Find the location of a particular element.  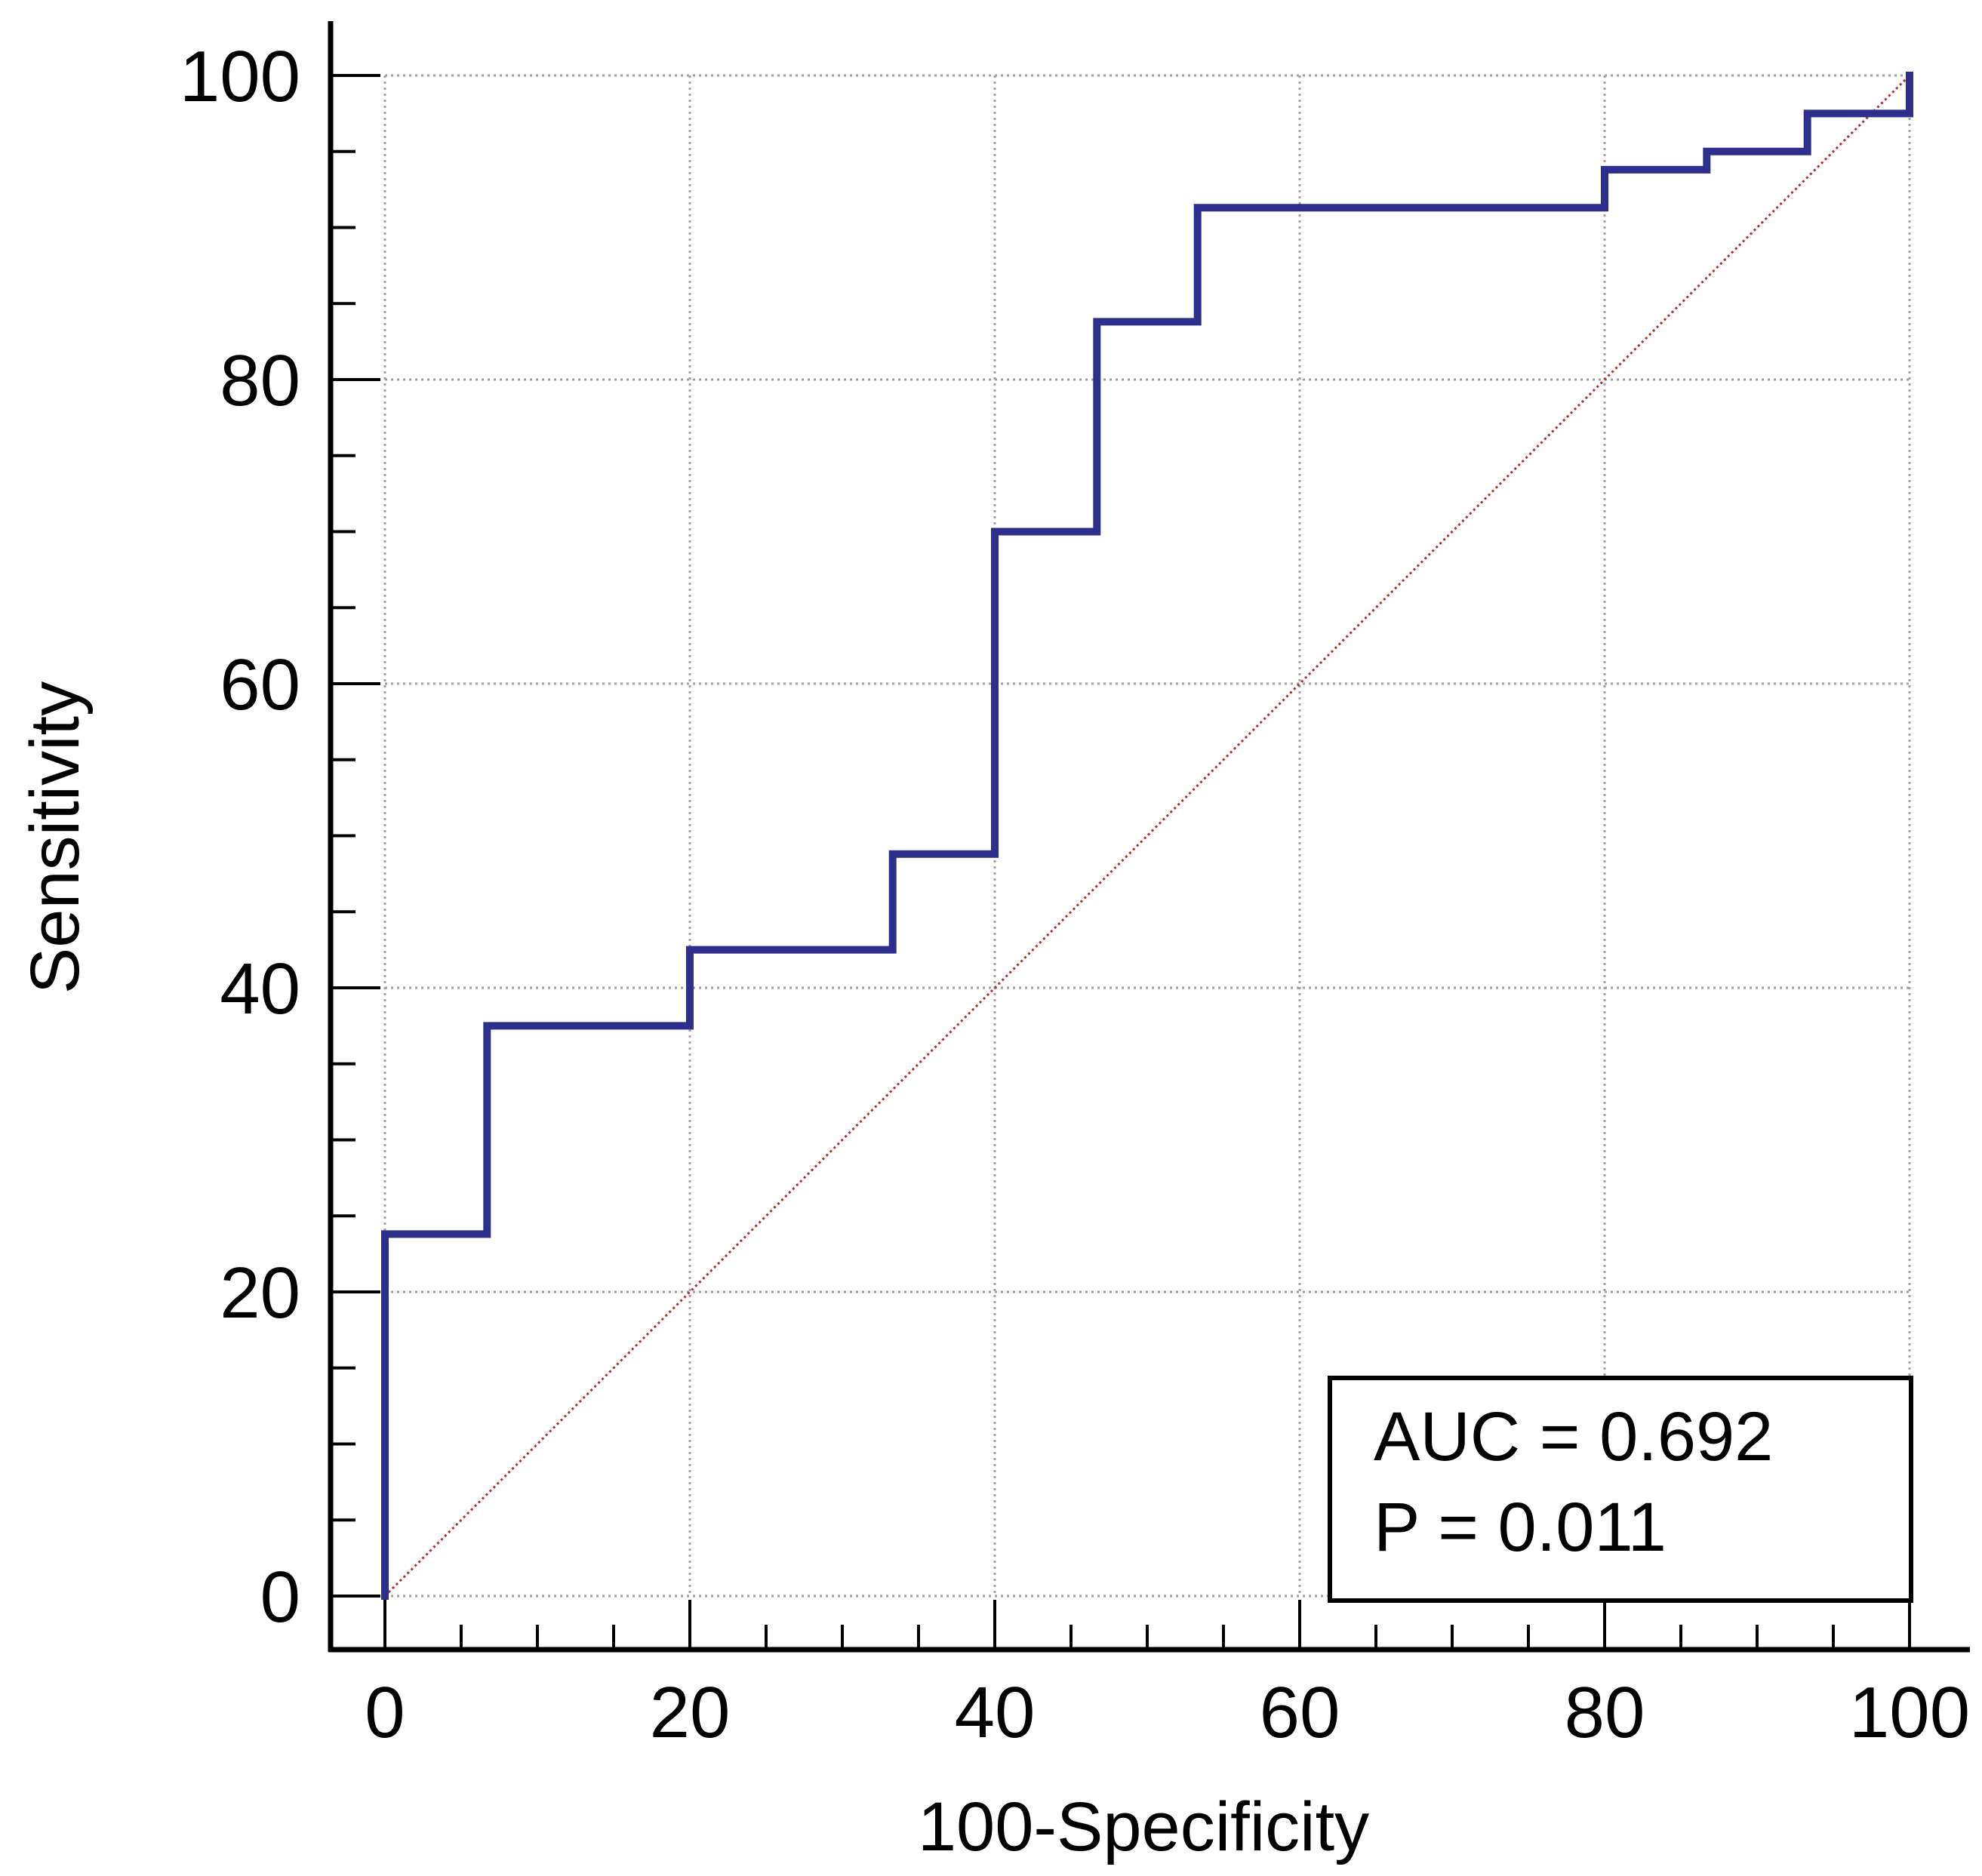

x-tick-label: 40 is located at coordinates (996, 1712).